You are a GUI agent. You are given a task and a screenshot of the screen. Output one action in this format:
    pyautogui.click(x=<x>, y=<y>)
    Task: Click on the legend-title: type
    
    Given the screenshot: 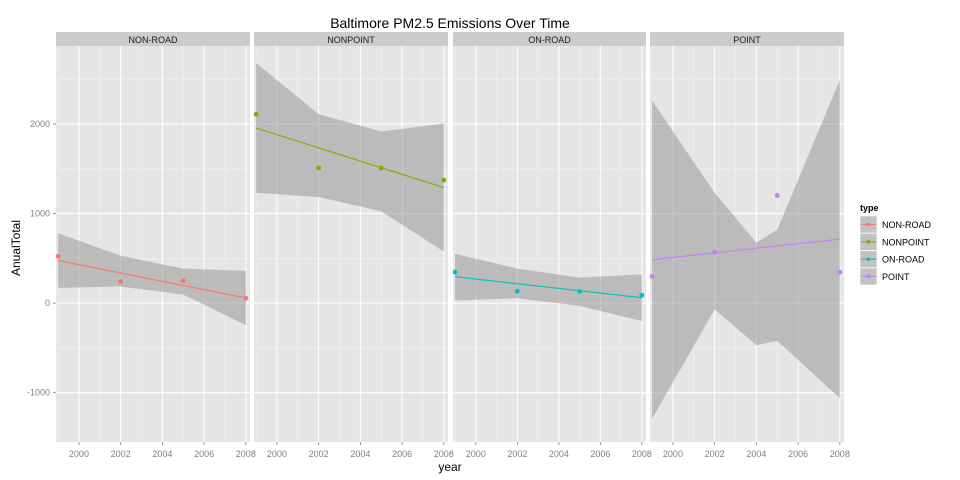 What is the action you would take?
    pyautogui.click(x=869, y=208)
    